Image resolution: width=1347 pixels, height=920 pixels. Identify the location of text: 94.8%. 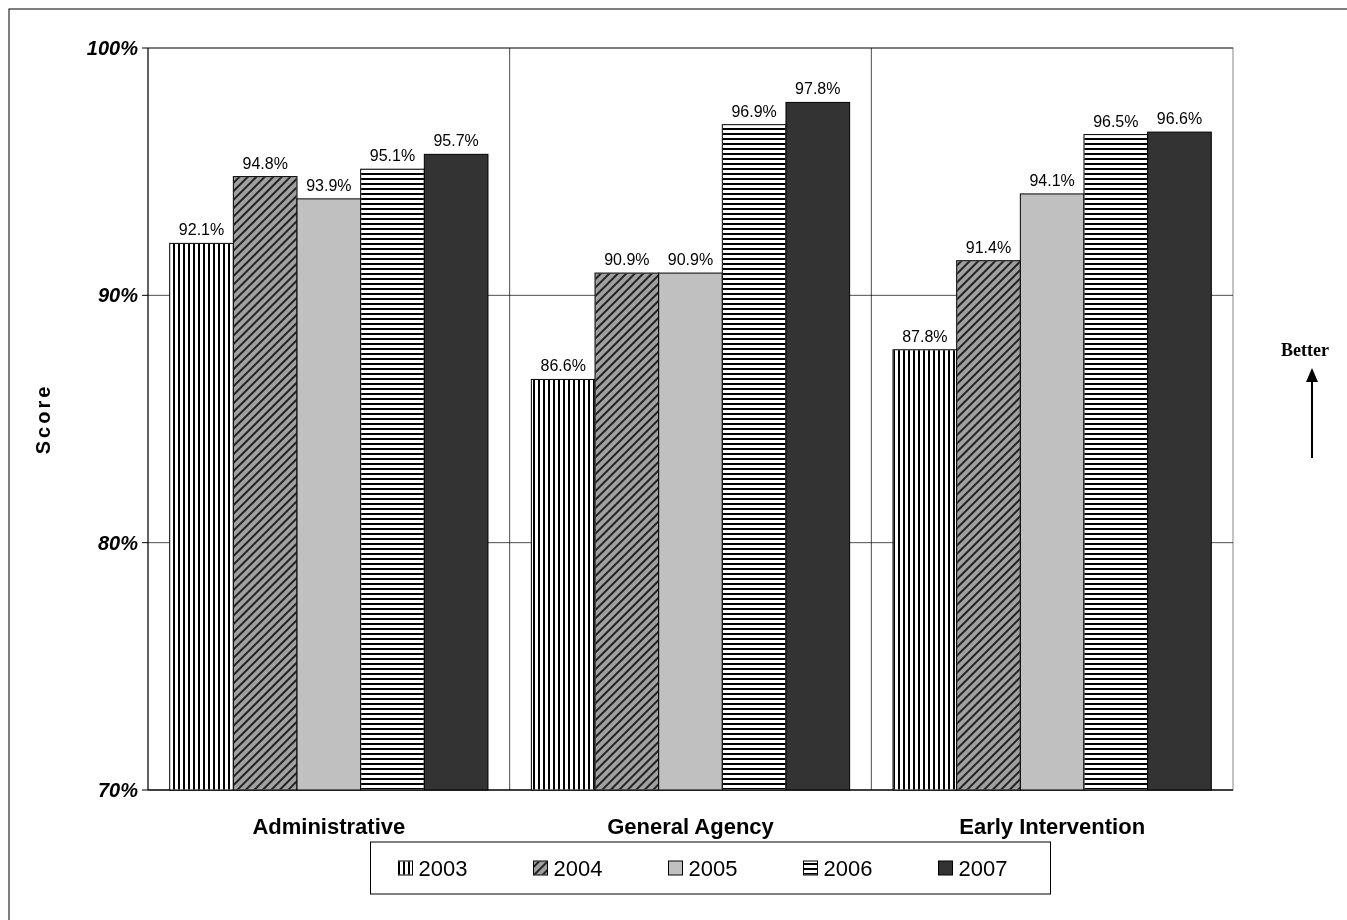
(265, 163).